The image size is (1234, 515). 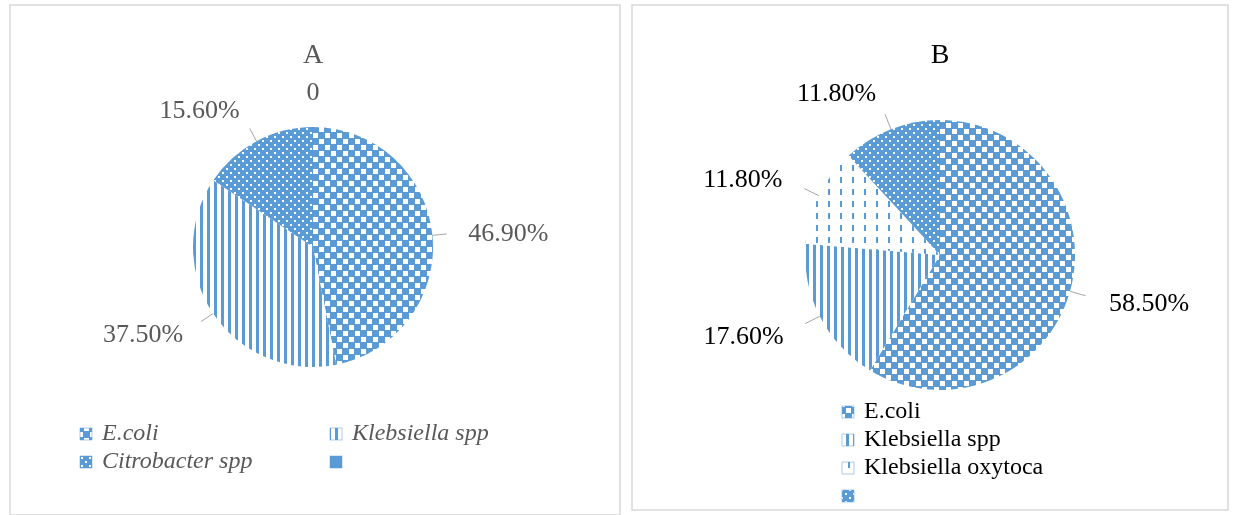 I want to click on chart-title: B, so click(x=940, y=53).